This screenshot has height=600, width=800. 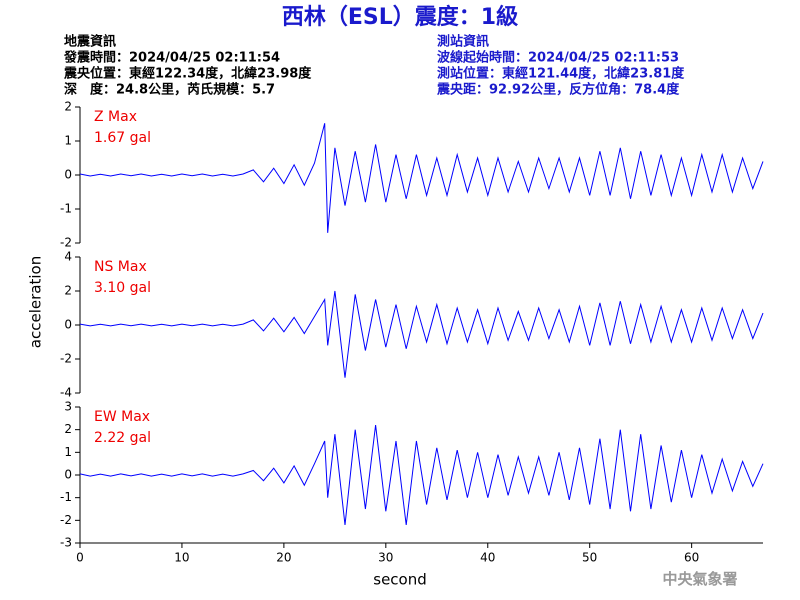 I want to click on y-tick-label: -3, so click(x=66, y=543).